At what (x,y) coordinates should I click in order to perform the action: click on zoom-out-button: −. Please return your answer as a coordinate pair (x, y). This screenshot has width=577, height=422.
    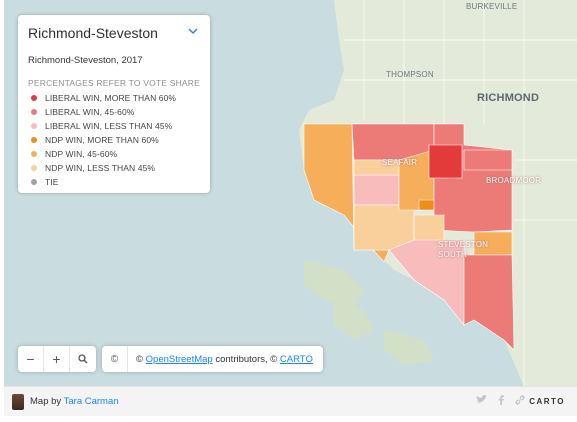
    Looking at the image, I should click on (31, 359).